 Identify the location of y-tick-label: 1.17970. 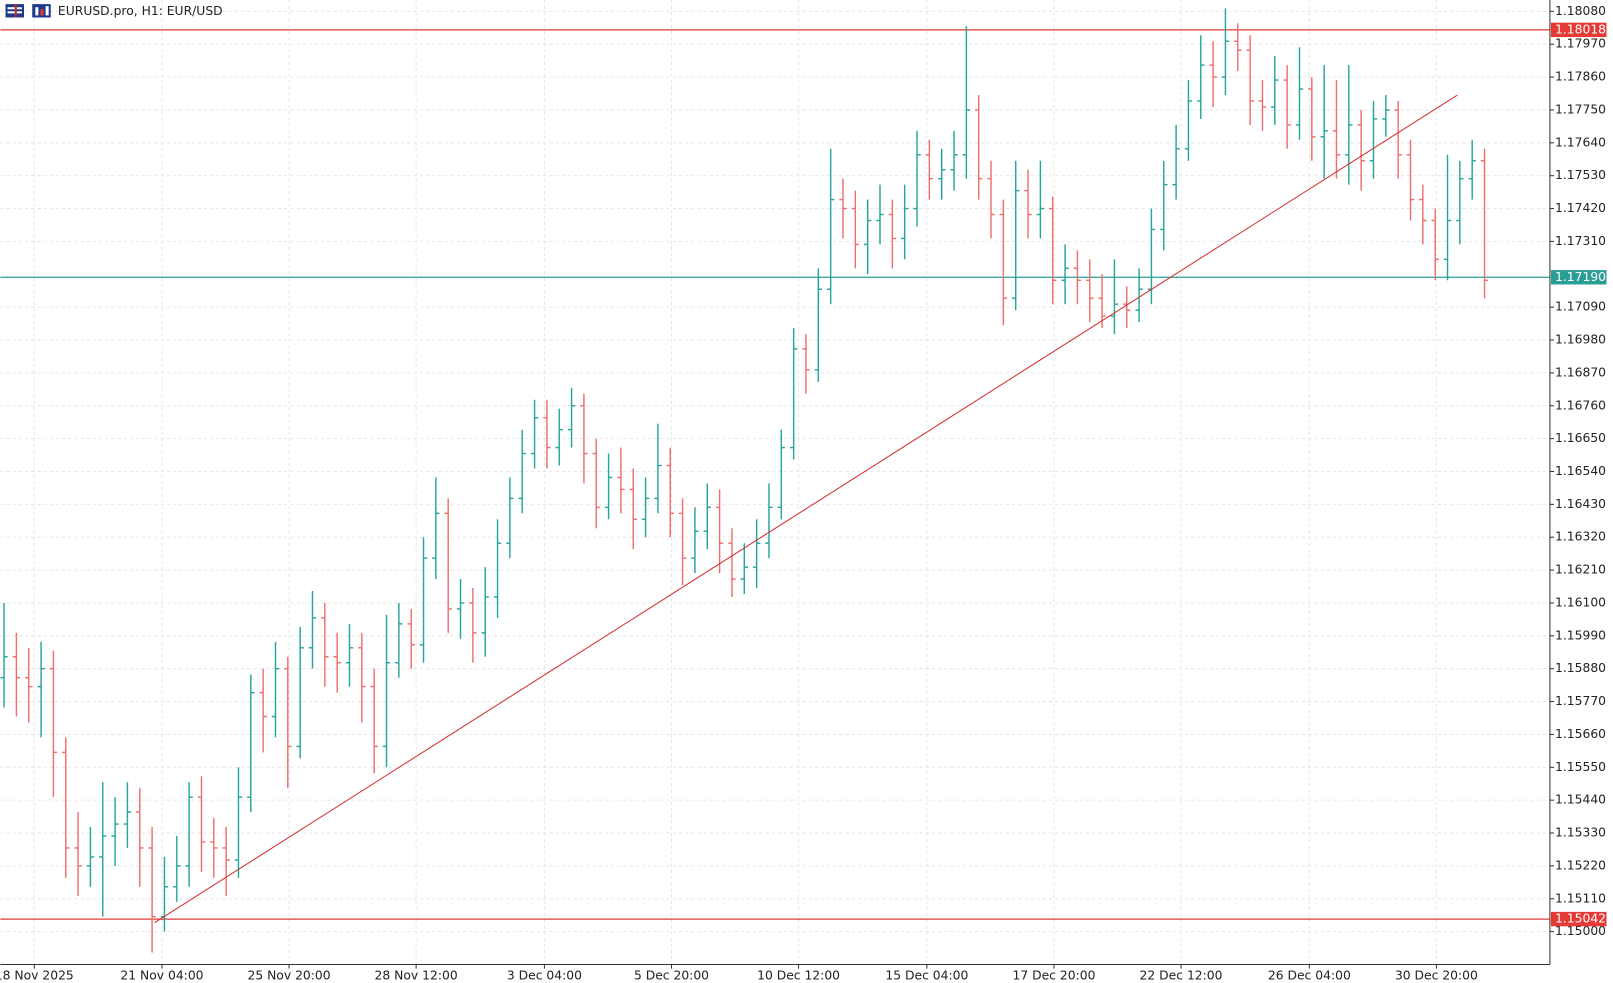
(1580, 44).